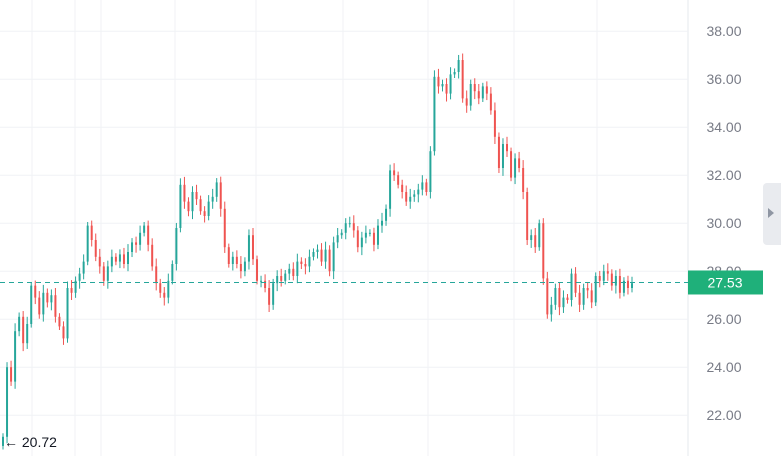  Describe the element at coordinates (723, 415) in the screenshot. I see `price-tick-label: 22.00` at that location.